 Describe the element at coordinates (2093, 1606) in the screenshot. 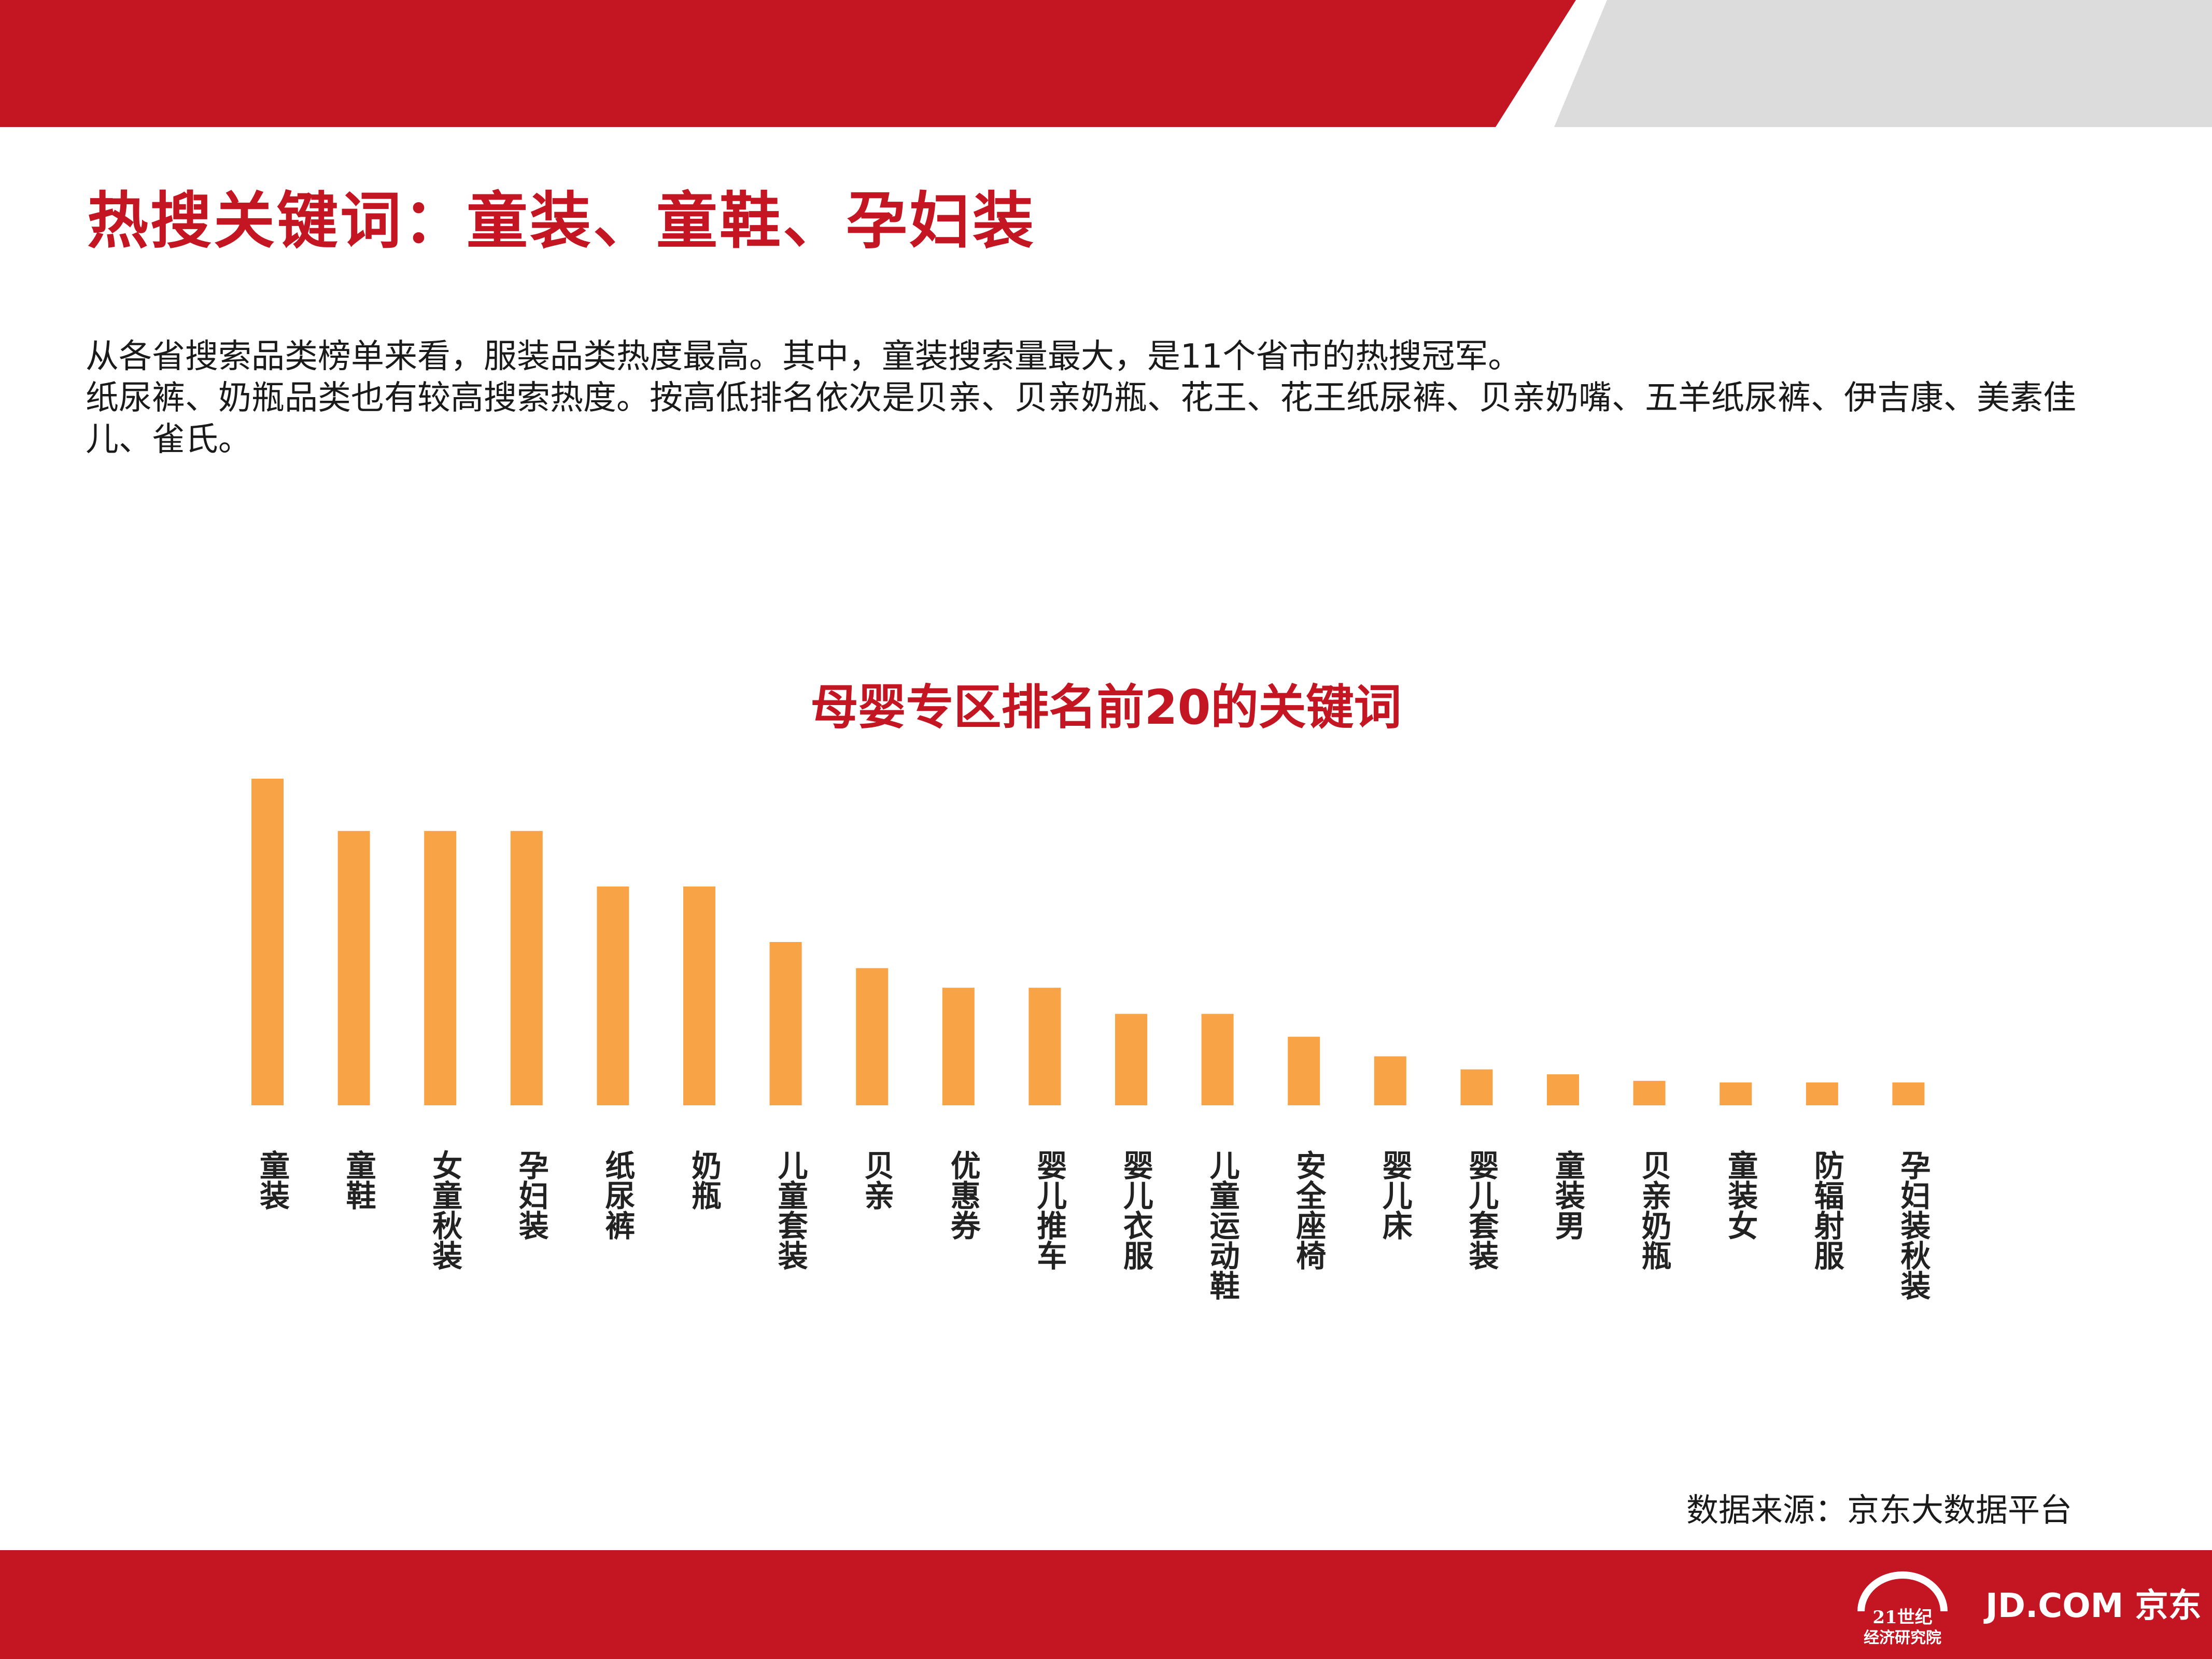

I see `jd-logo: JD.COM 京东` at that location.